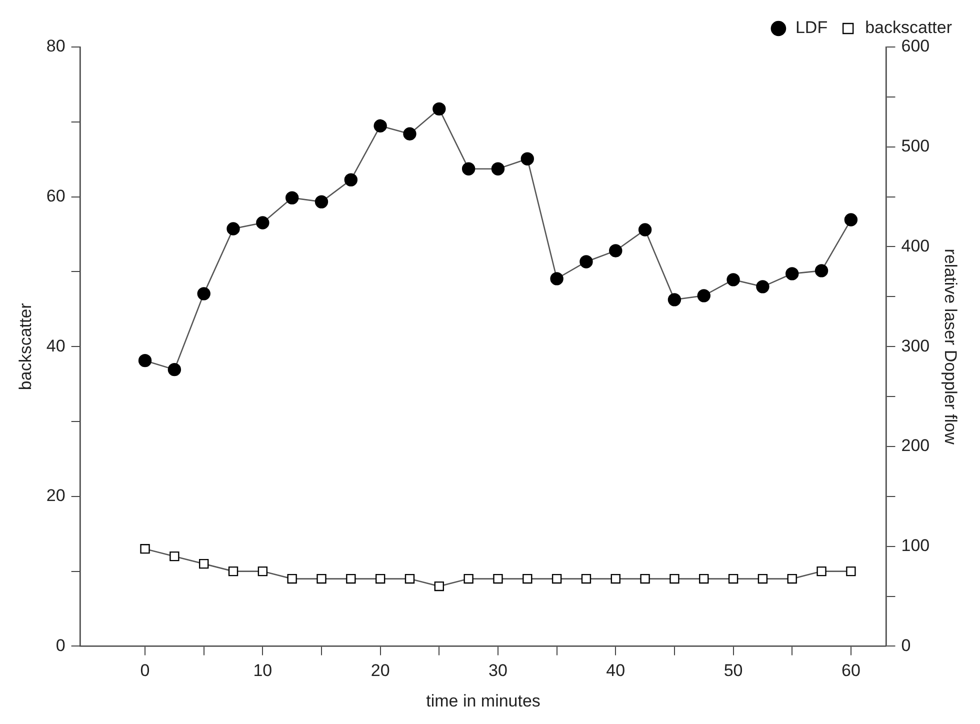  What do you see at coordinates (850, 670) in the screenshot?
I see `x-tick-label: 60` at bounding box center [850, 670].